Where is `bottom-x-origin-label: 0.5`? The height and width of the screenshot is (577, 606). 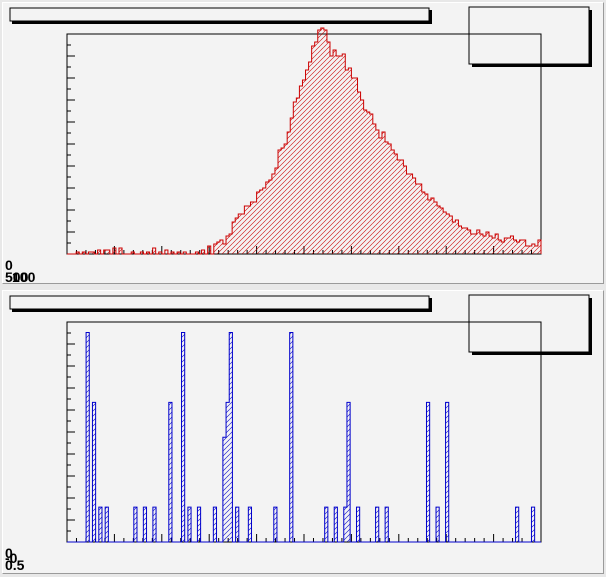 bottom-x-origin-label: 0.5 is located at coordinates (15, 565).